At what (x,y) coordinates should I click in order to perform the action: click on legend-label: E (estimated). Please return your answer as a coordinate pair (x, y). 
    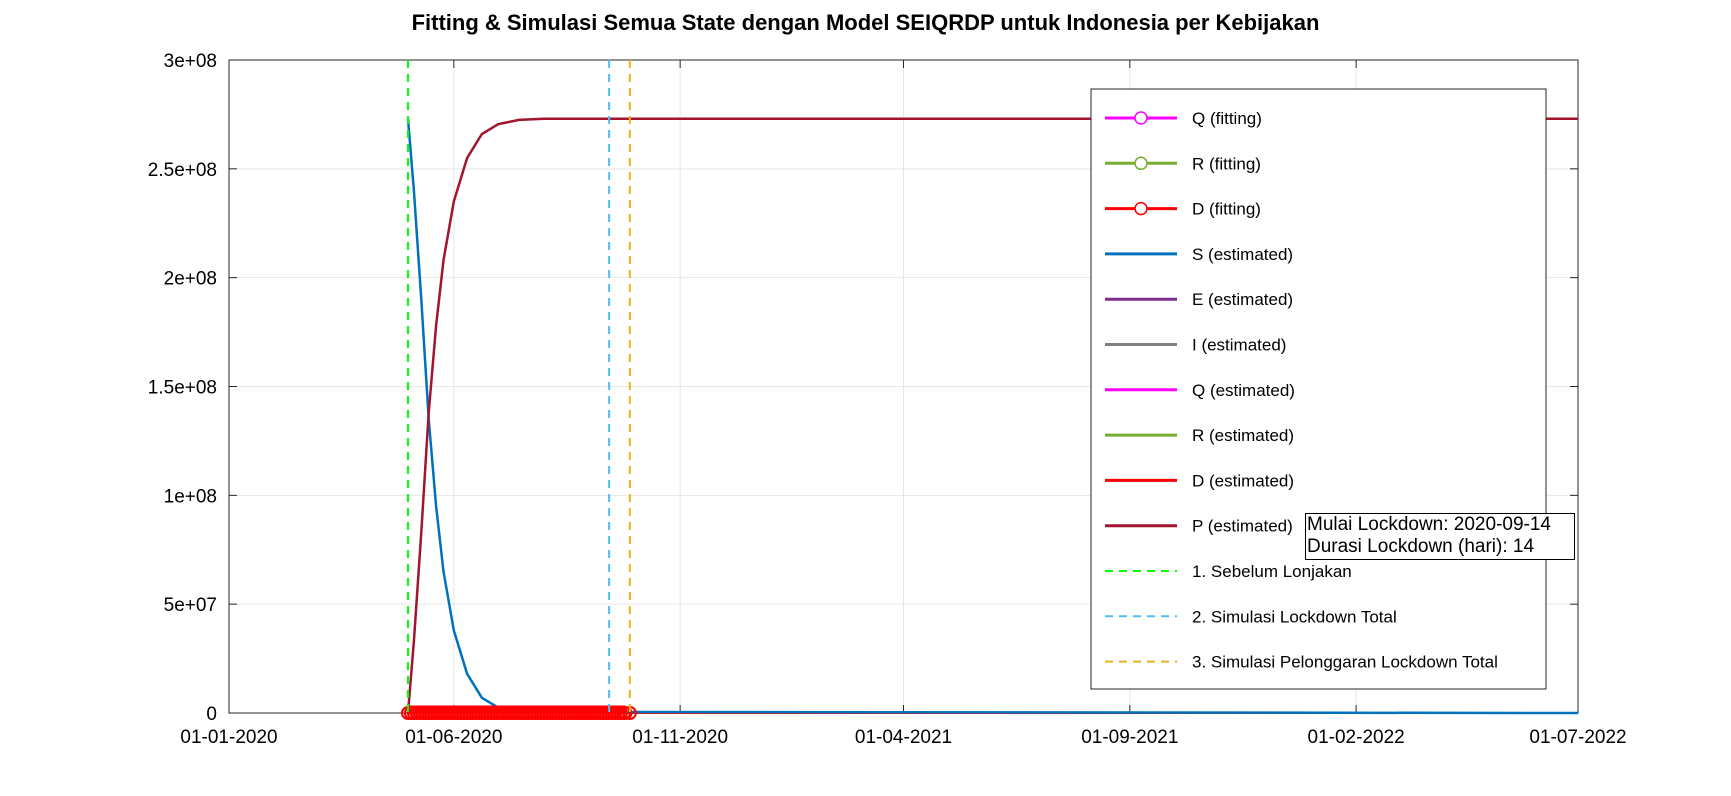
    Looking at the image, I should click on (1242, 299).